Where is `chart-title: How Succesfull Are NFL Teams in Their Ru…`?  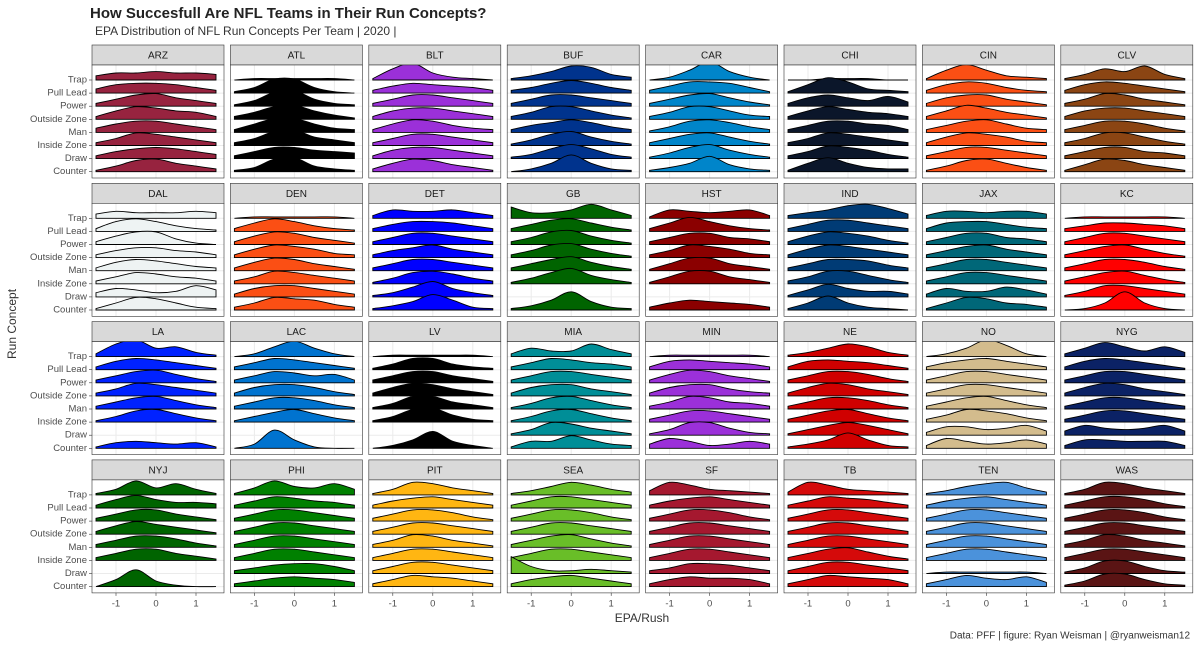
chart-title: How Succesfull Are NFL Teams in Their Ru… is located at coordinates (288, 13).